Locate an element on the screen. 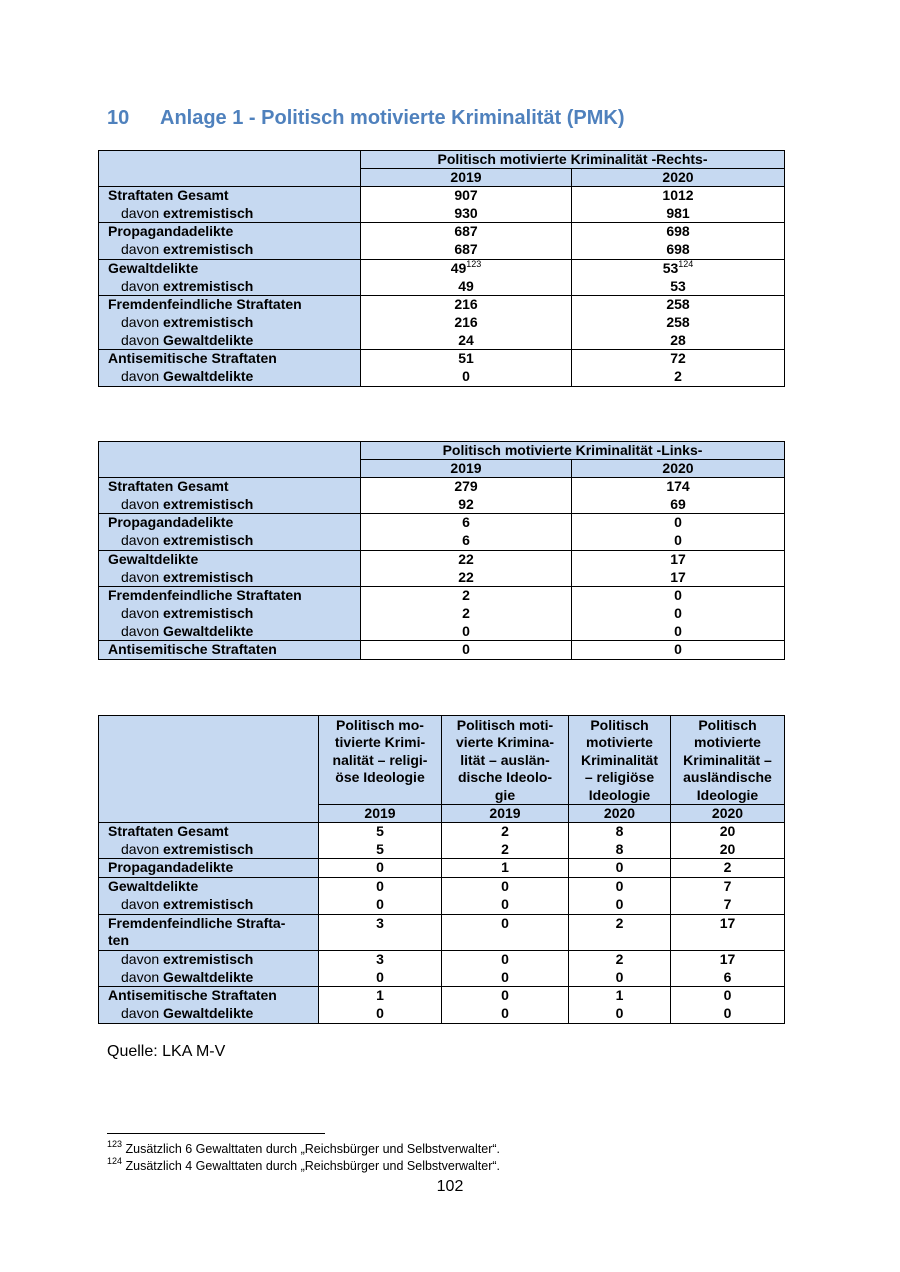 The height and width of the screenshot is (1272, 900). table-row: Antisemitische Straftaten 1 0 1 0 is located at coordinates (441, 996).